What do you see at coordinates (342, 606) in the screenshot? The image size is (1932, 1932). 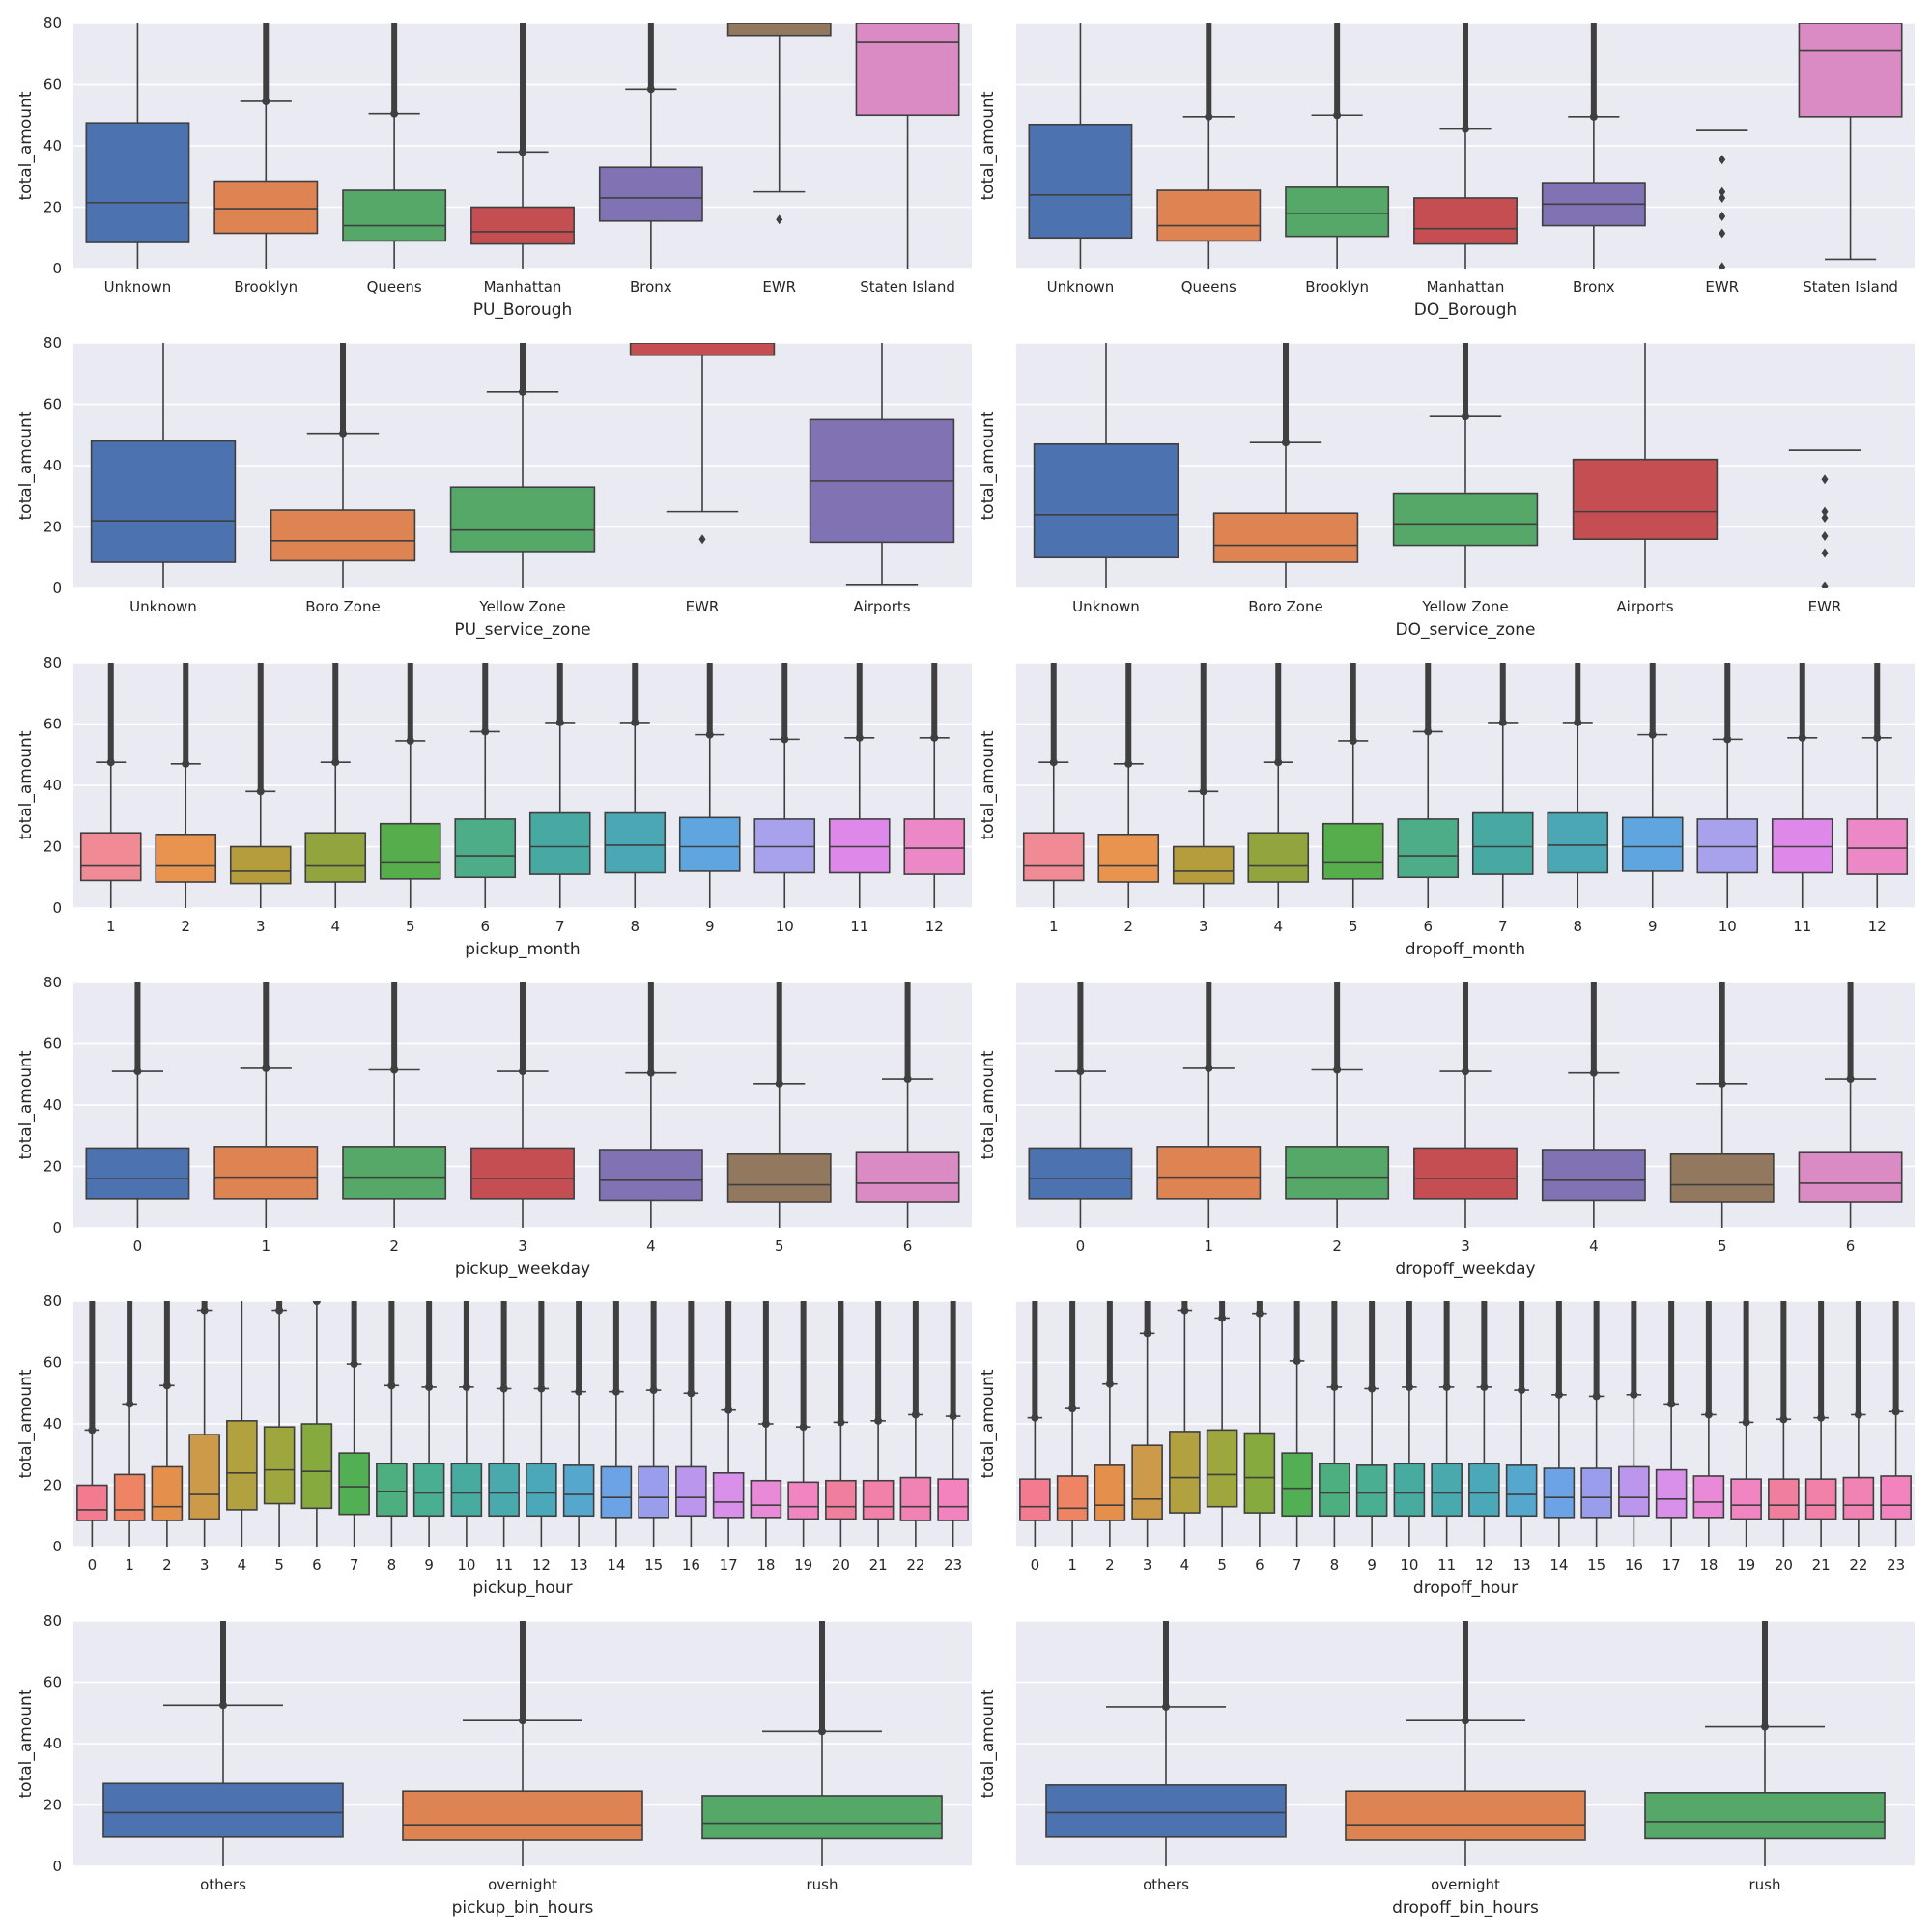 I see `x-tick-label: Boro Zone` at bounding box center [342, 606].